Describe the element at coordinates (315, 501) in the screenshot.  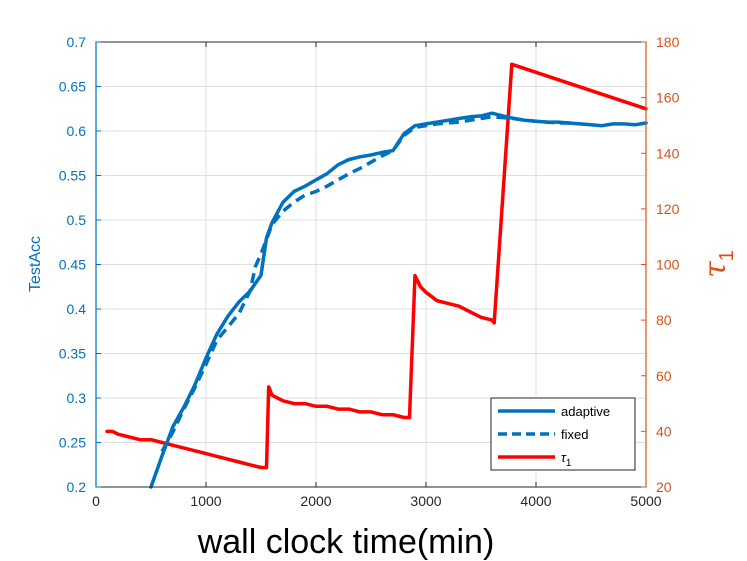
I see `x-tick-label: 2000` at that location.